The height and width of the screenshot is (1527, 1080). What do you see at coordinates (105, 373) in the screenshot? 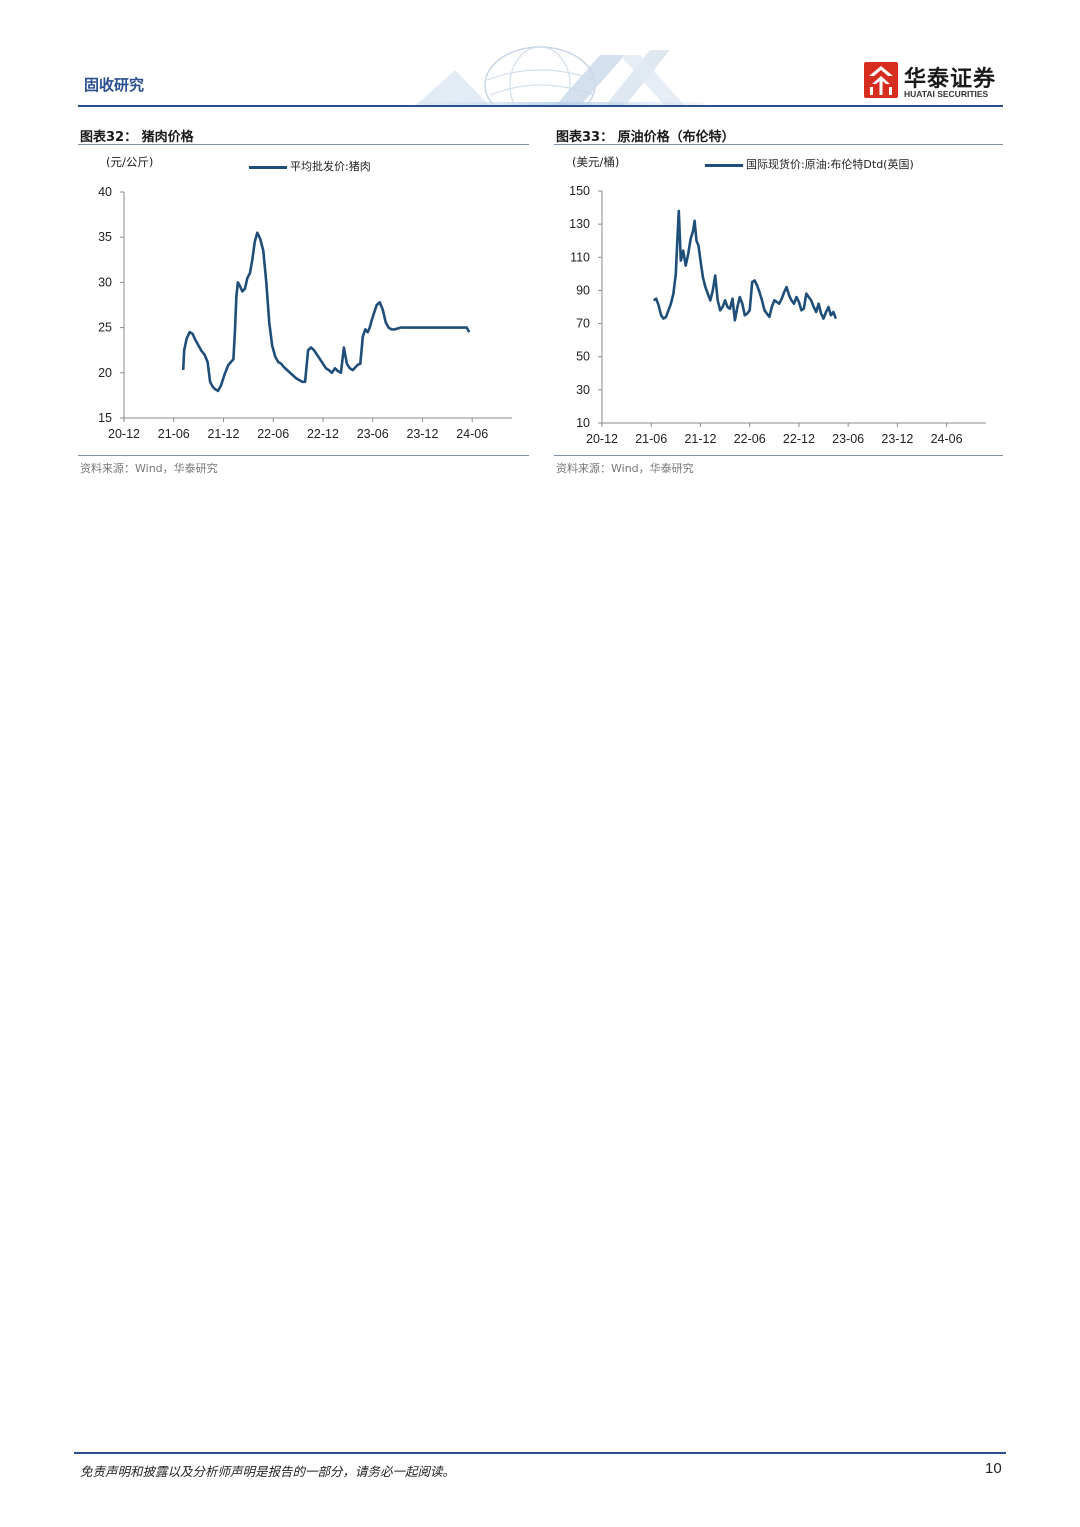
I see `y-tick-label: 20` at bounding box center [105, 373].